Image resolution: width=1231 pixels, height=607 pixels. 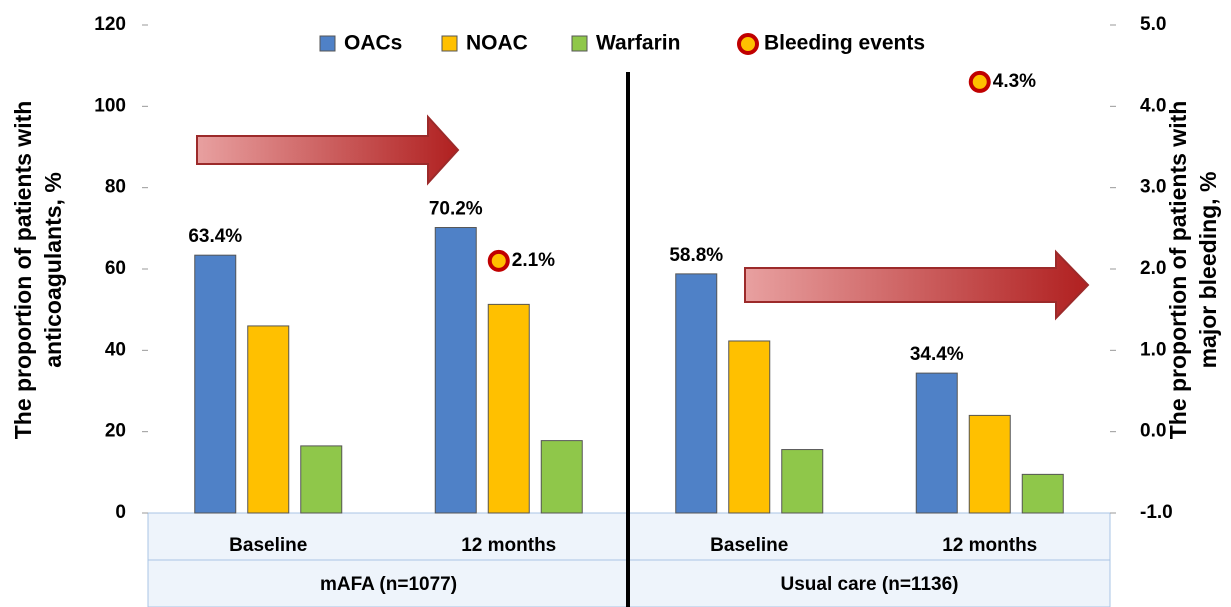 I want to click on legend-label: OACs, so click(x=373, y=43).